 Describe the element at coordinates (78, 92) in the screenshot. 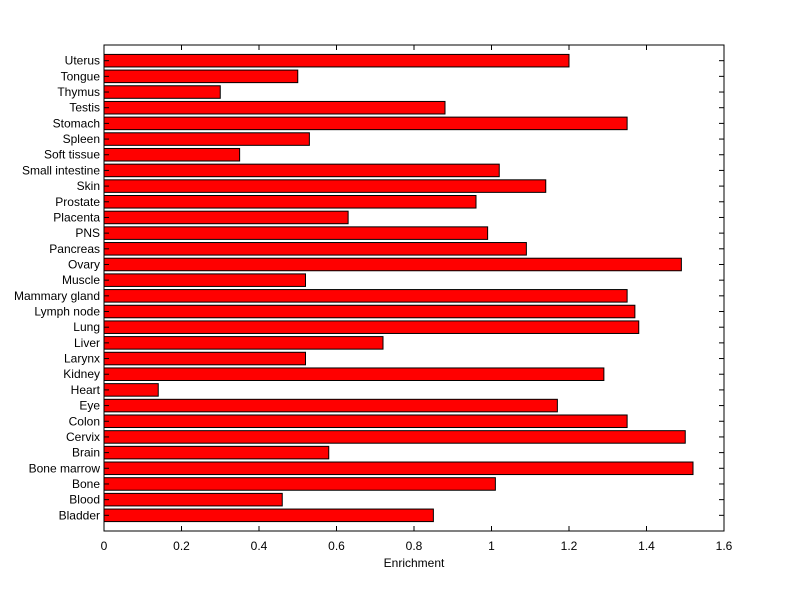

I see `y-tick-label: Thymus` at that location.